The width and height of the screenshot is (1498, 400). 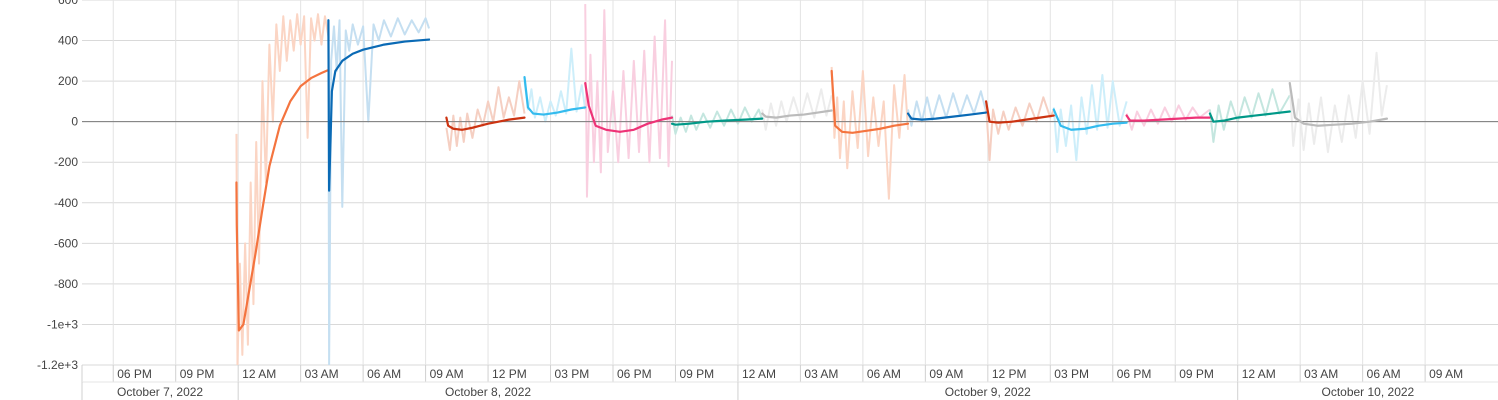 I want to click on y-tick-label: -200, so click(x=66, y=162).